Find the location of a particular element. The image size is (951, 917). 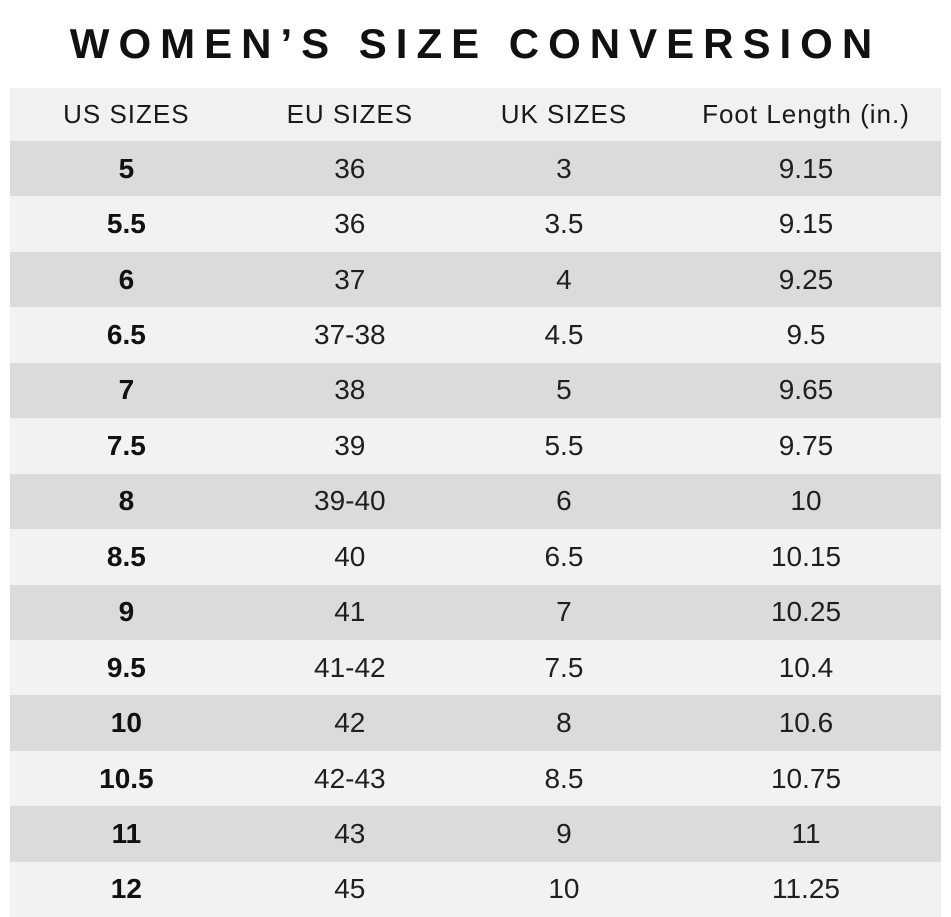

table-row: 6.5 37-38 4.5 9.5 is located at coordinates (475, 335).